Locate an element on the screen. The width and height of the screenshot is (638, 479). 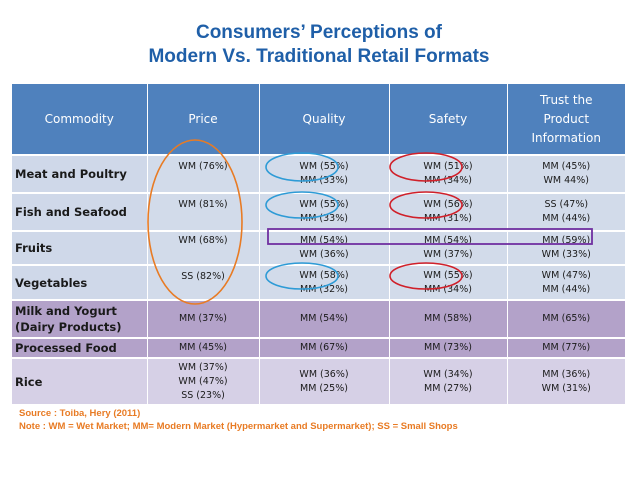
trust-value: SS (47%) MM (44%) is located at coordinates (566, 211).